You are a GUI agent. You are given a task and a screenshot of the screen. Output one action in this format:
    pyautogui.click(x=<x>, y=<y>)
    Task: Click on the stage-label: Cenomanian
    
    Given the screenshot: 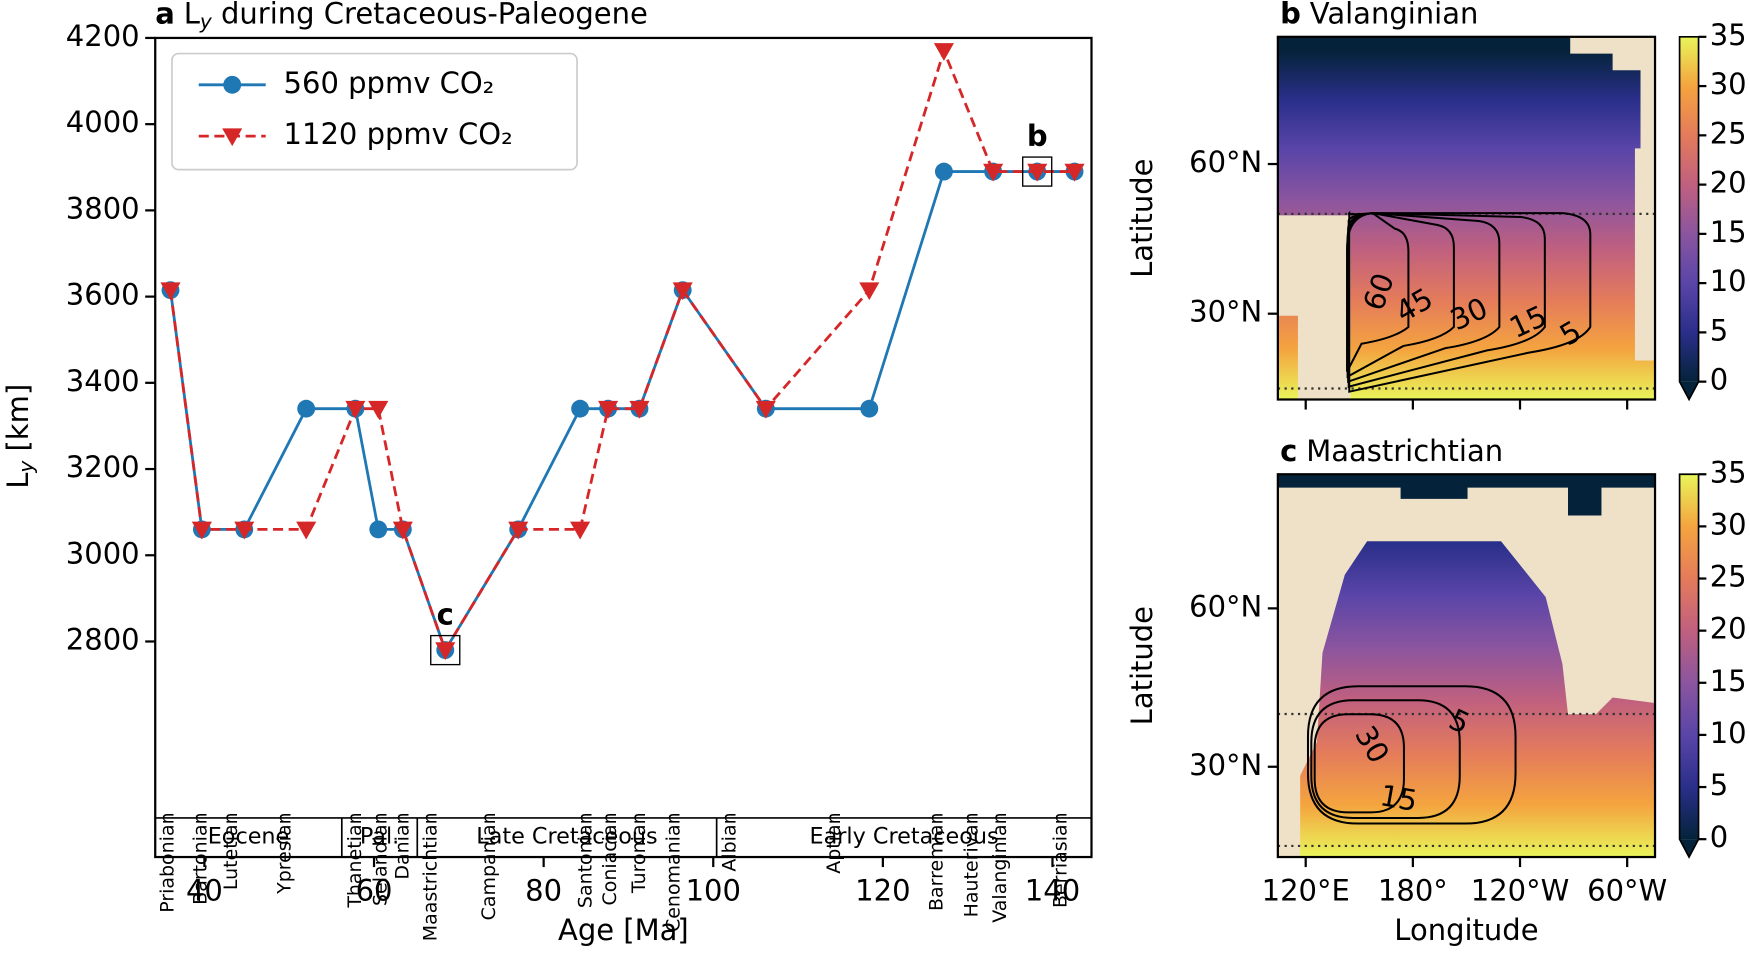 What is the action you would take?
    pyautogui.click(x=674, y=872)
    